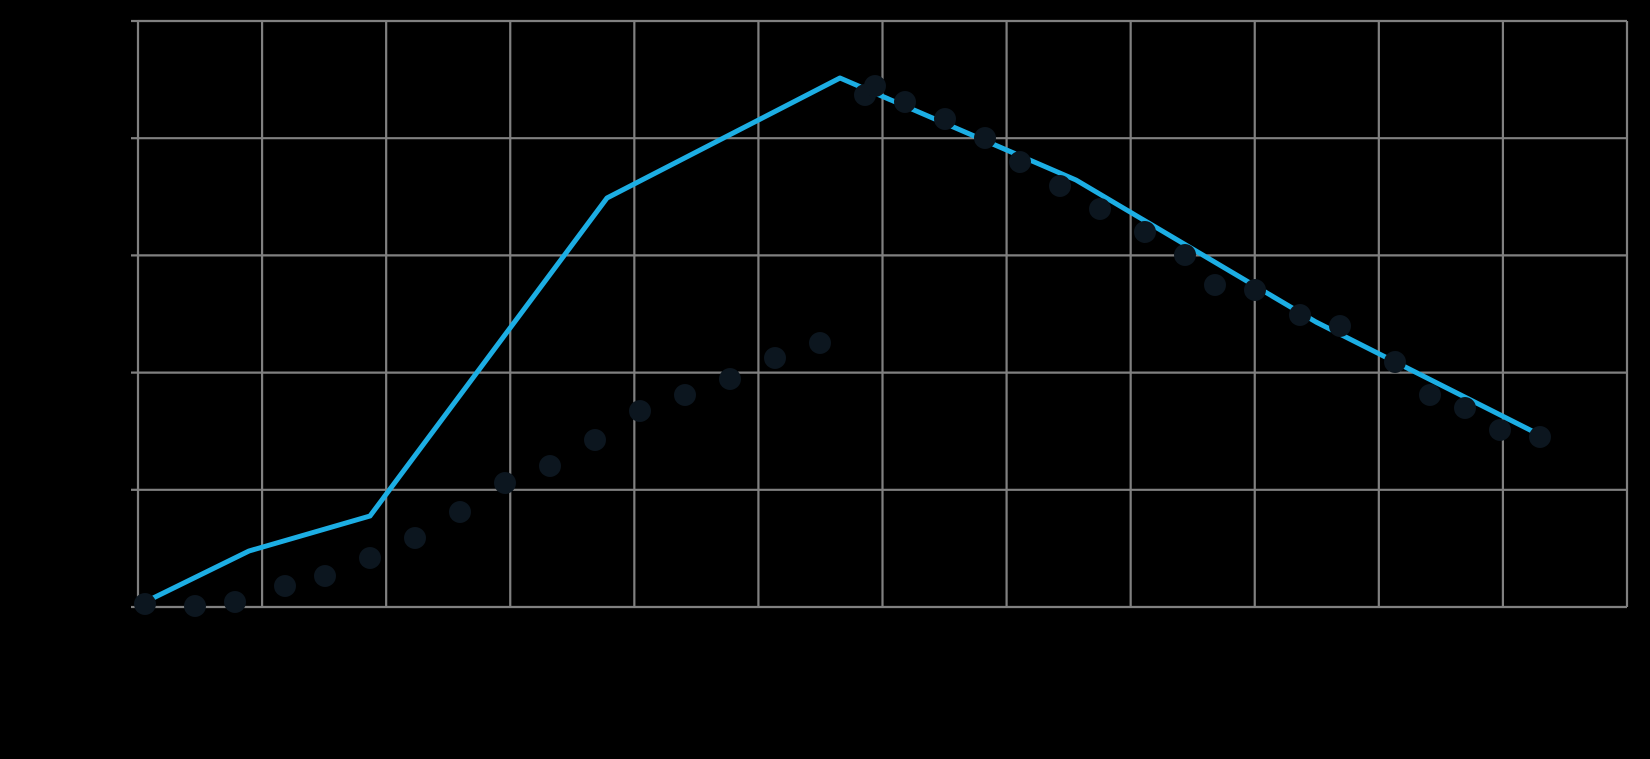 This screenshot has height=759, width=1650. I want to click on axis-ticks, so click(134, 314).